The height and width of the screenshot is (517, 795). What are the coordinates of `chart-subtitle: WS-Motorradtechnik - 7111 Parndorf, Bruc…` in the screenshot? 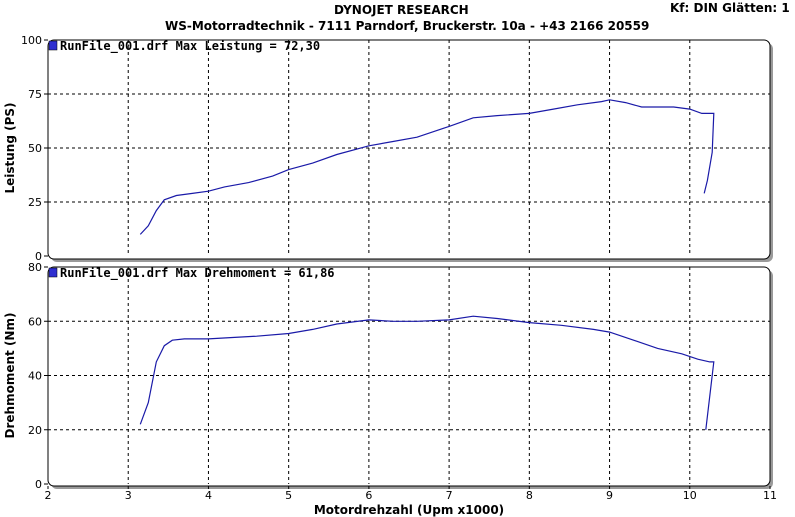 It's located at (407, 26).